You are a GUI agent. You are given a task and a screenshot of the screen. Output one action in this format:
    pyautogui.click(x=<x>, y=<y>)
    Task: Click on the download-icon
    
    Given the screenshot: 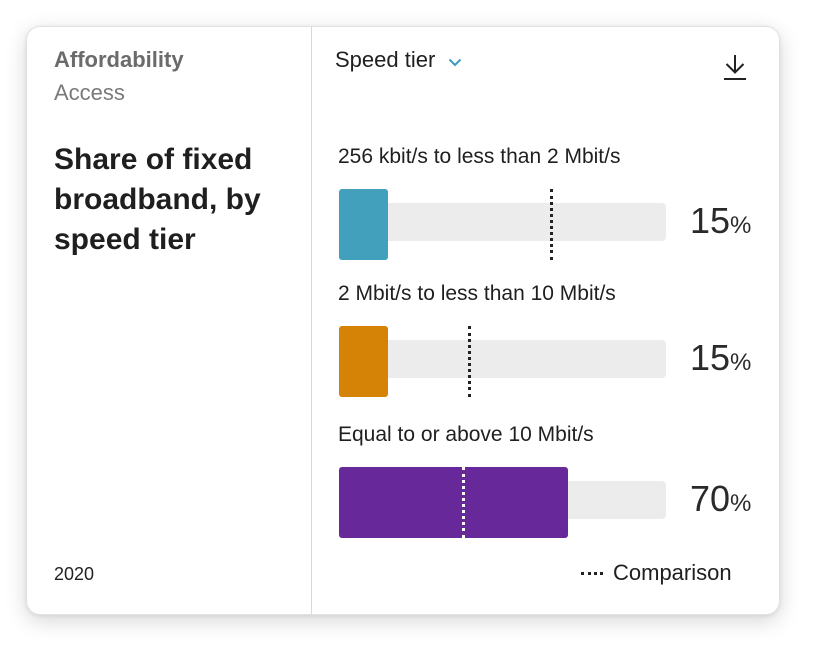 What is the action you would take?
    pyautogui.click(x=735, y=67)
    